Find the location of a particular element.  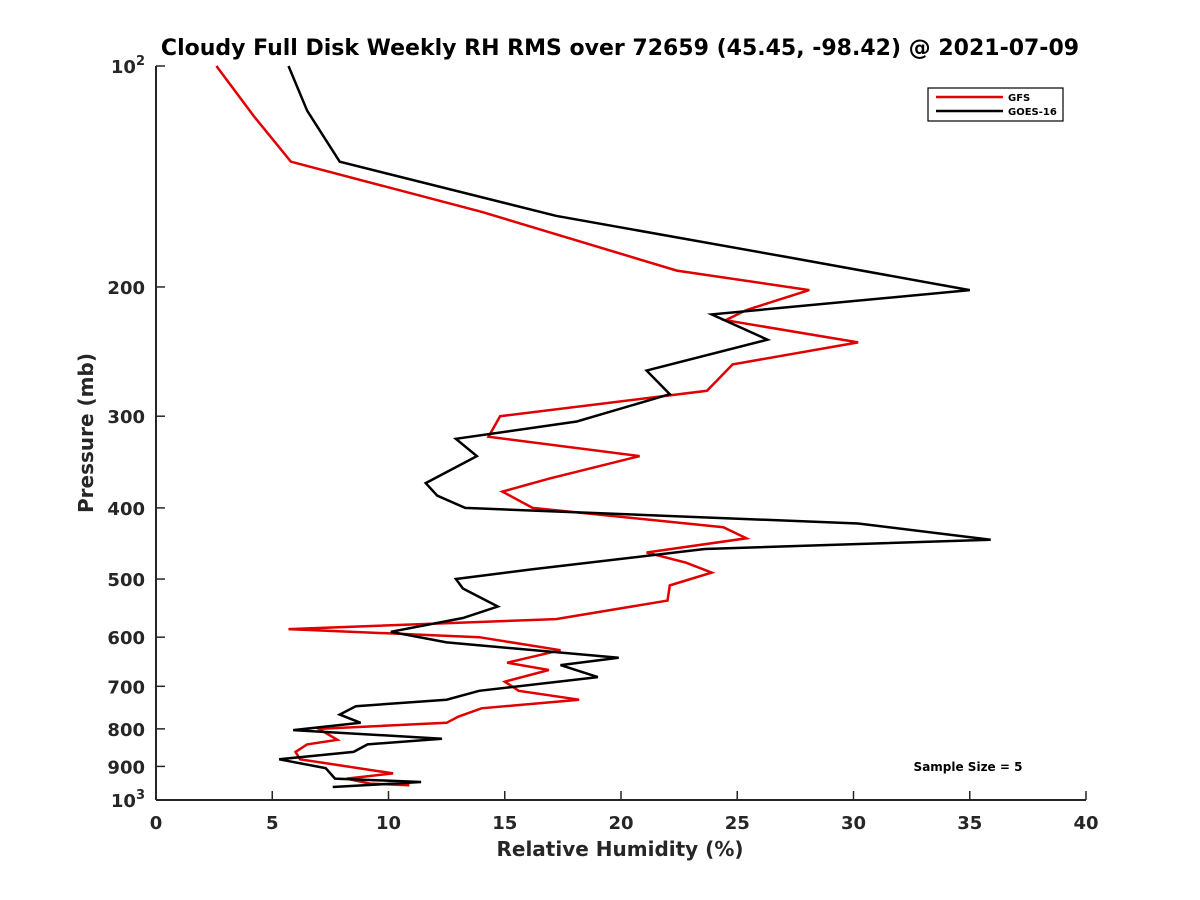

x-tick-label: 25 is located at coordinates (737, 823).